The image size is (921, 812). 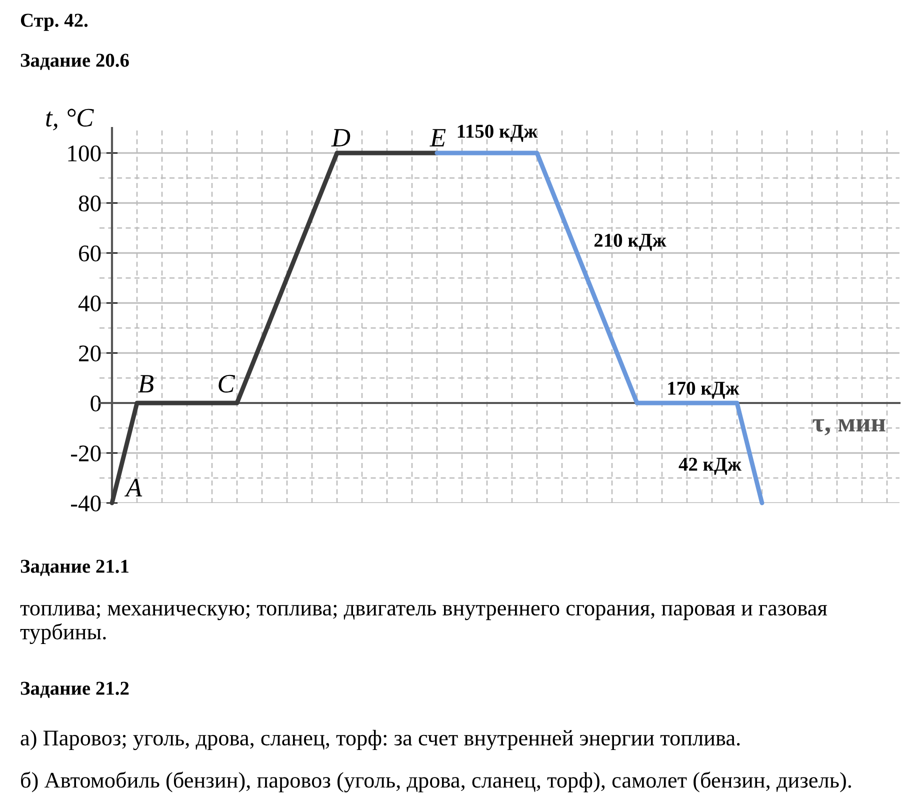 What do you see at coordinates (424, 624) in the screenshot?
I see `text: топлива; механическую; топлива; двигатель внутреннего сгорания, паровая и газовая турбины.` at bounding box center [424, 624].